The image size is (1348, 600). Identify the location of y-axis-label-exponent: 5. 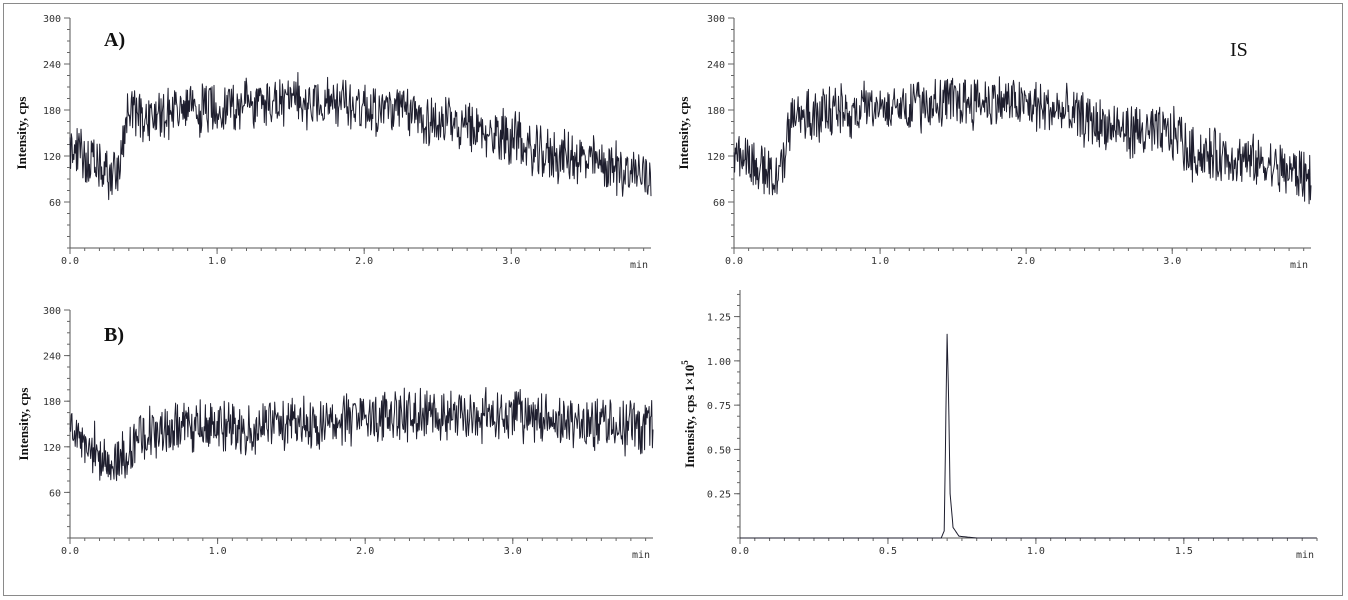
(685, 362).